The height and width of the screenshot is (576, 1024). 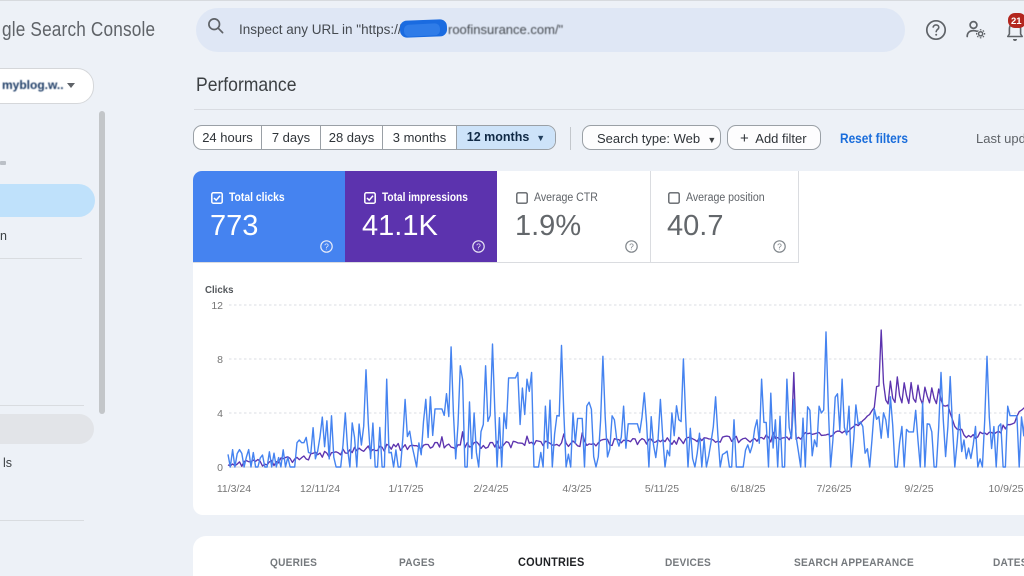 I want to click on svg-text: 12, so click(x=217, y=306).